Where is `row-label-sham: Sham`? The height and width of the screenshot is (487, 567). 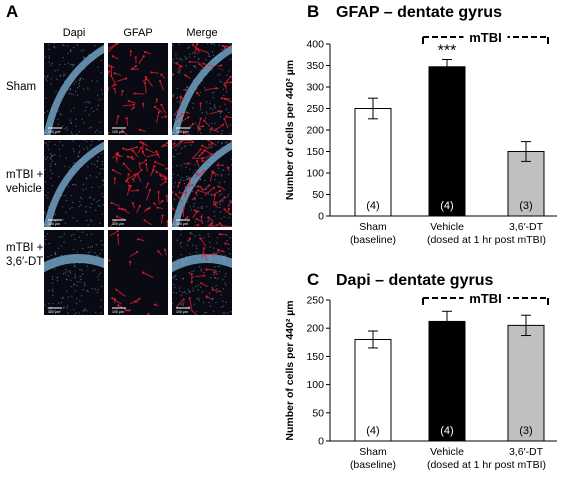
row-label-sham: Sham is located at coordinates (21, 87).